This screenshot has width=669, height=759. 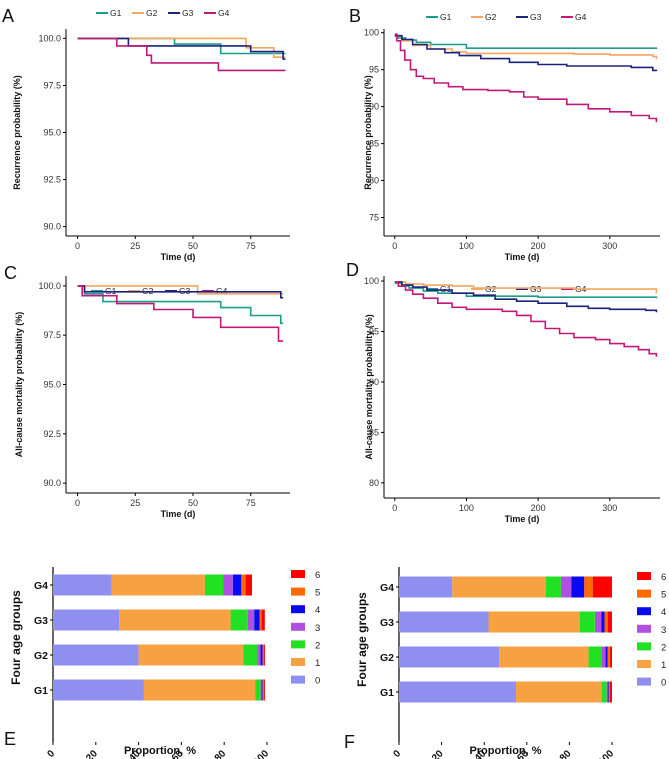 I want to click on y-axis-title: Four age groups, so click(x=16, y=637).